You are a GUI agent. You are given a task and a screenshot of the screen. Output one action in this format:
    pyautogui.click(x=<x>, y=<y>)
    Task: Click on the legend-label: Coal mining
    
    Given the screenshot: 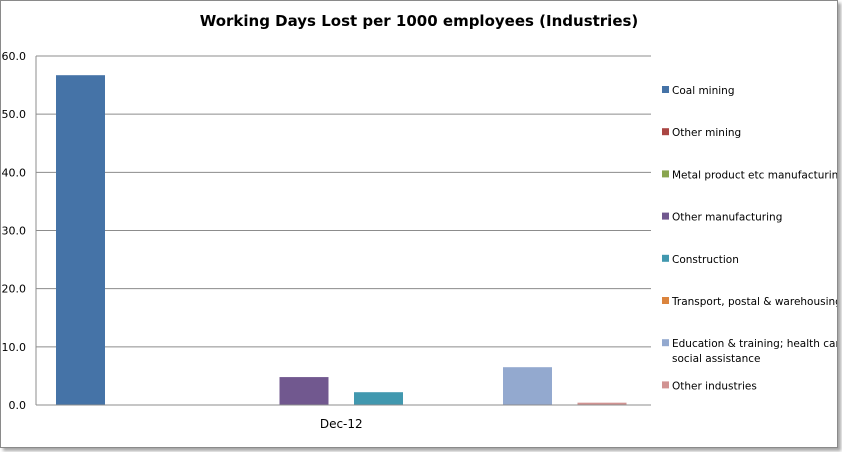 What is the action you would take?
    pyautogui.click(x=703, y=91)
    